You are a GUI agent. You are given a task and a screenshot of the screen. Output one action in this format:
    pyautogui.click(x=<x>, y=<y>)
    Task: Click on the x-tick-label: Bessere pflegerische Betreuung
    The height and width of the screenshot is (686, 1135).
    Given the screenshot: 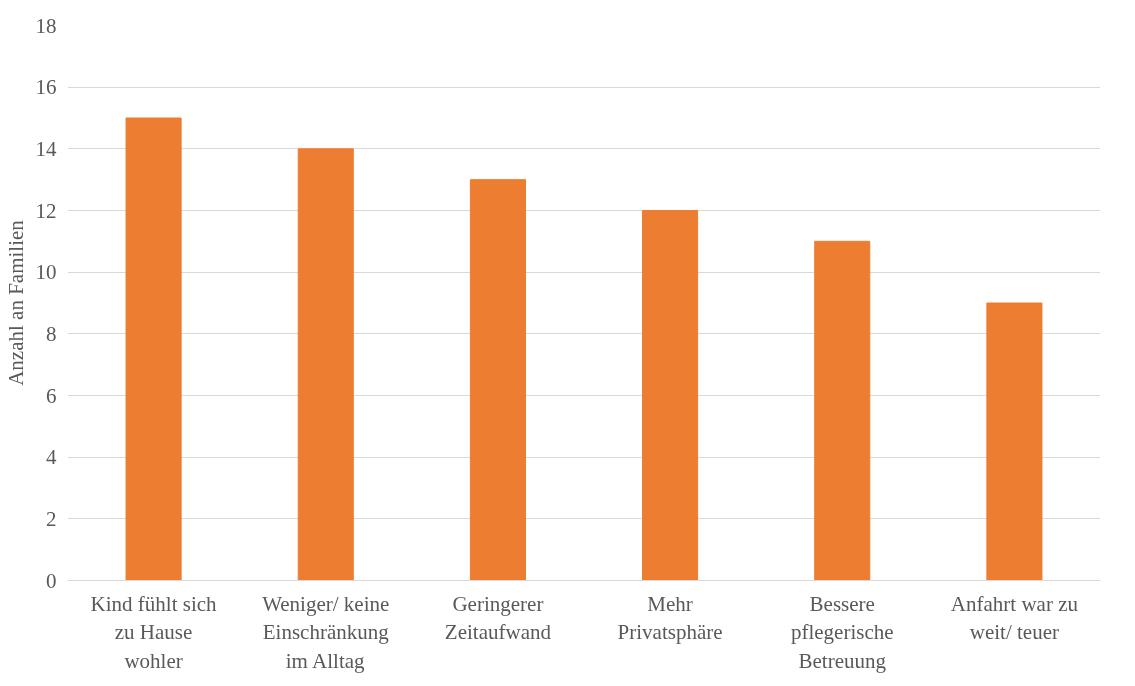 What is the action you would take?
    pyautogui.click(x=842, y=632)
    